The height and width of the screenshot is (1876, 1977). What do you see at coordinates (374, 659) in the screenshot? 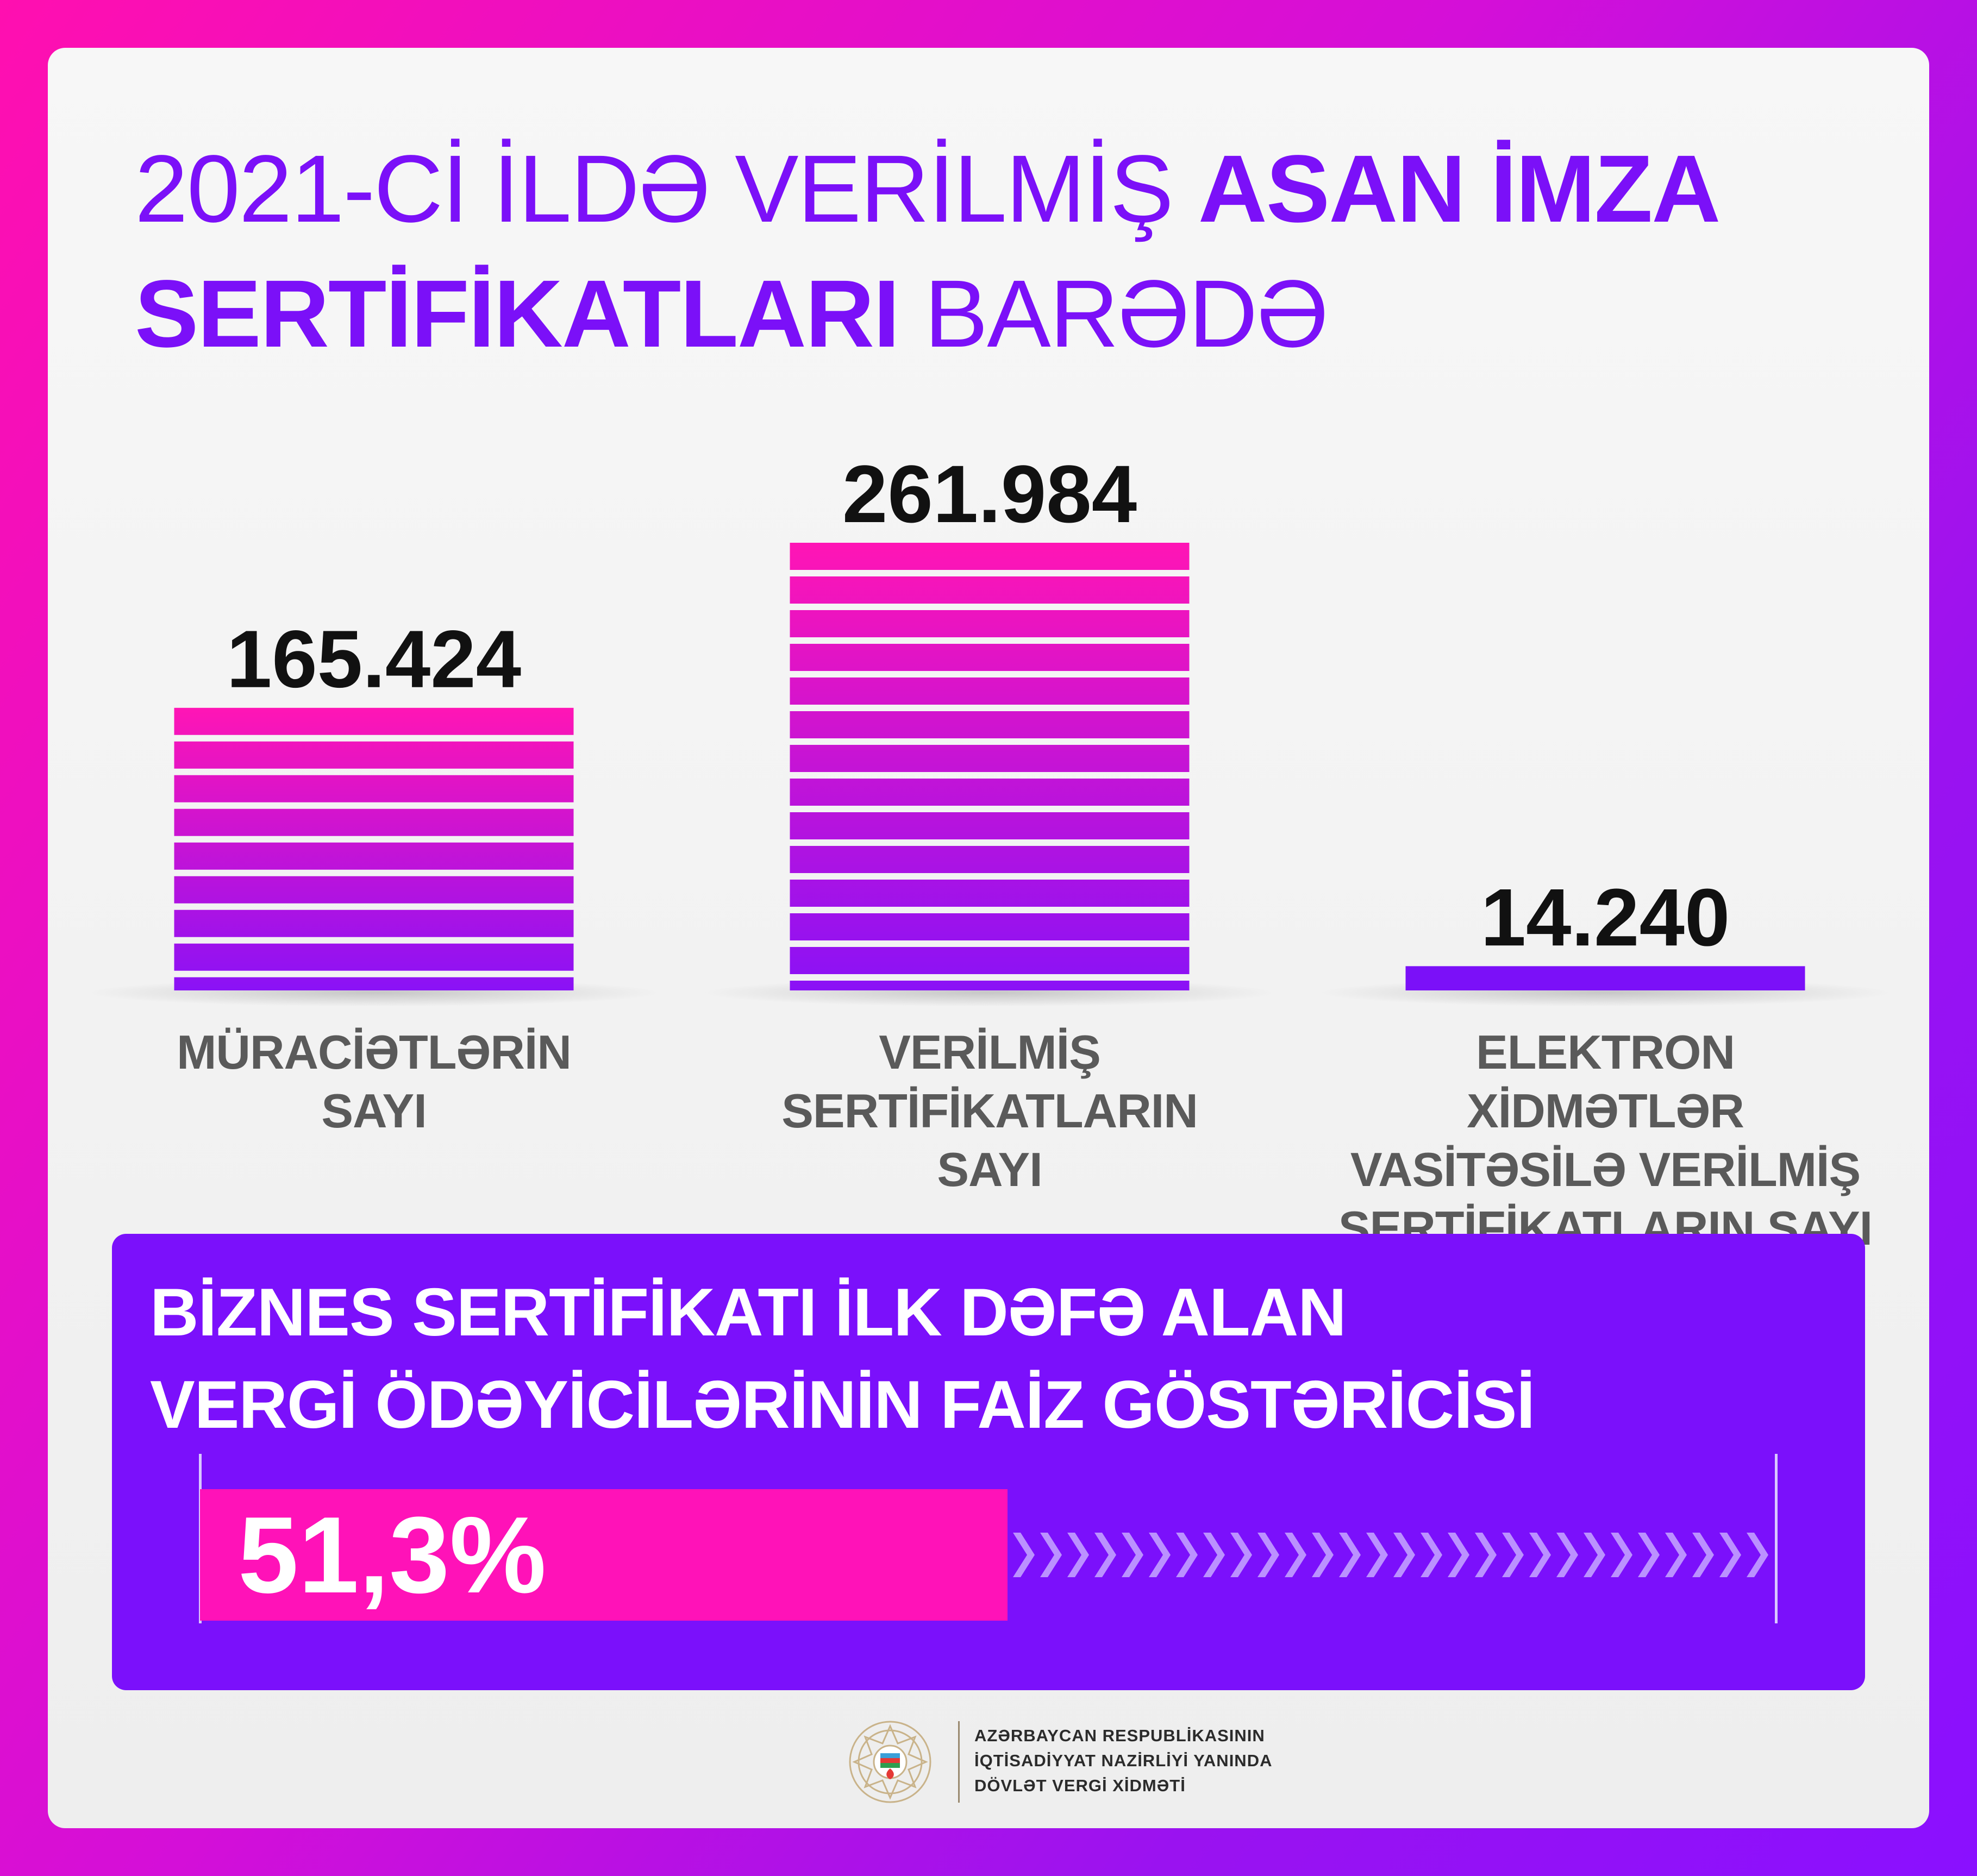
I see `bar-1-value-label: 165.424` at bounding box center [374, 659].